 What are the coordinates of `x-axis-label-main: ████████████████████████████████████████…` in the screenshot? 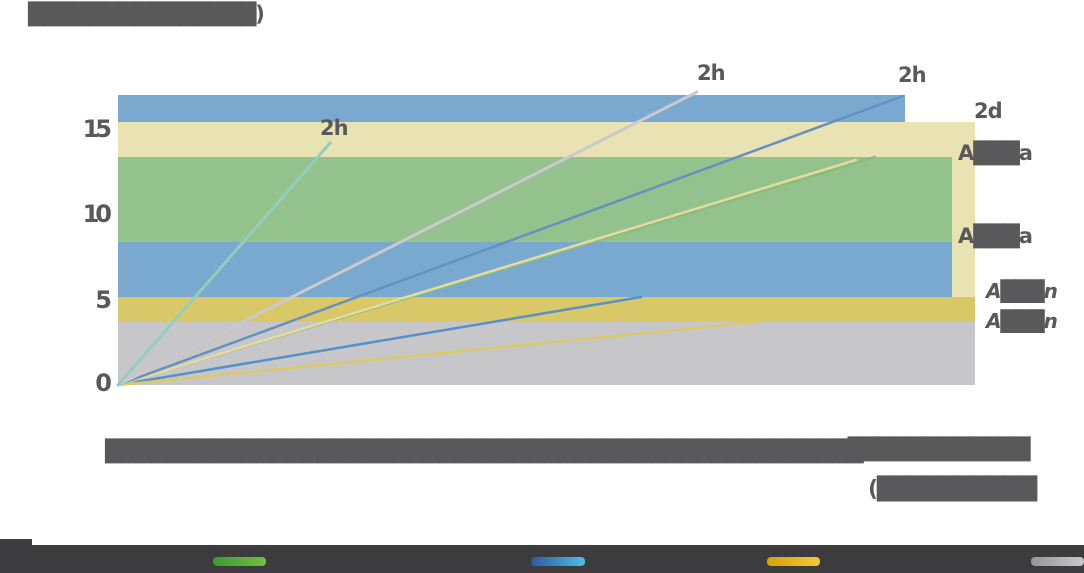 It's located at (491, 451).